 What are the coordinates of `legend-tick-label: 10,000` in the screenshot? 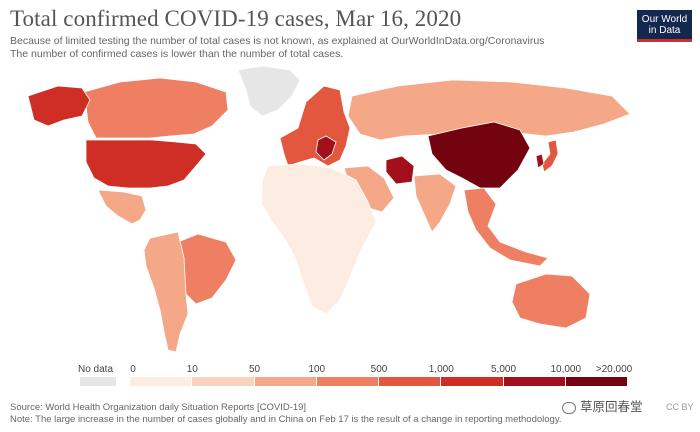 It's located at (566, 369).